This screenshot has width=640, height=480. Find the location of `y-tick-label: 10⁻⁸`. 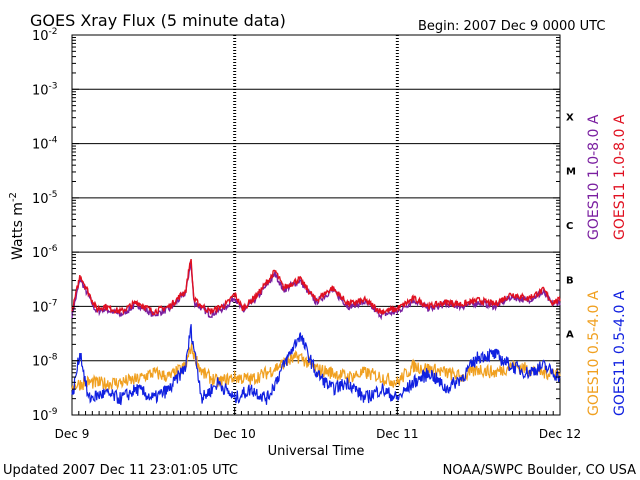

y-tick-label: 10⁻⁸ is located at coordinates (45, 361).